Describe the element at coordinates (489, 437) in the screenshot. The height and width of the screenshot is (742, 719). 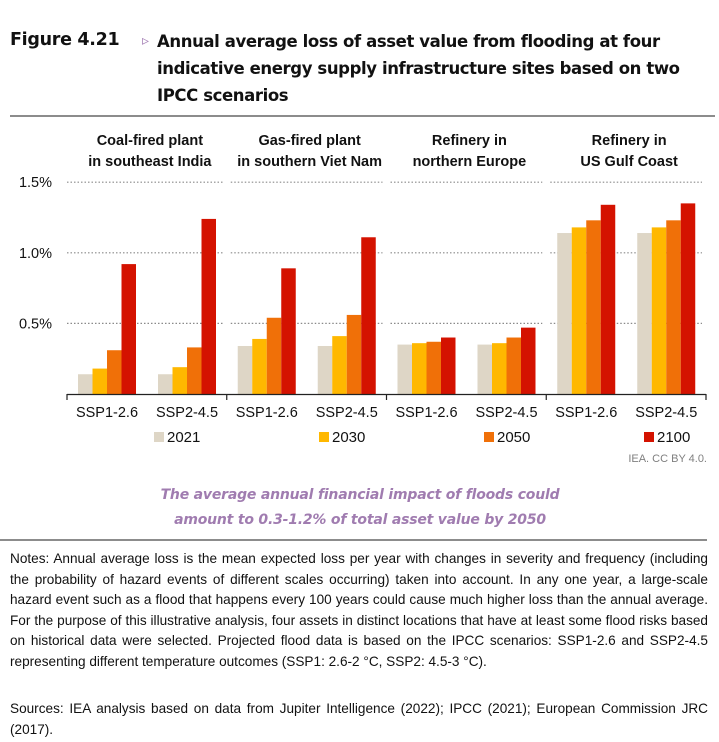
I see `legend-swatch-2050` at that location.